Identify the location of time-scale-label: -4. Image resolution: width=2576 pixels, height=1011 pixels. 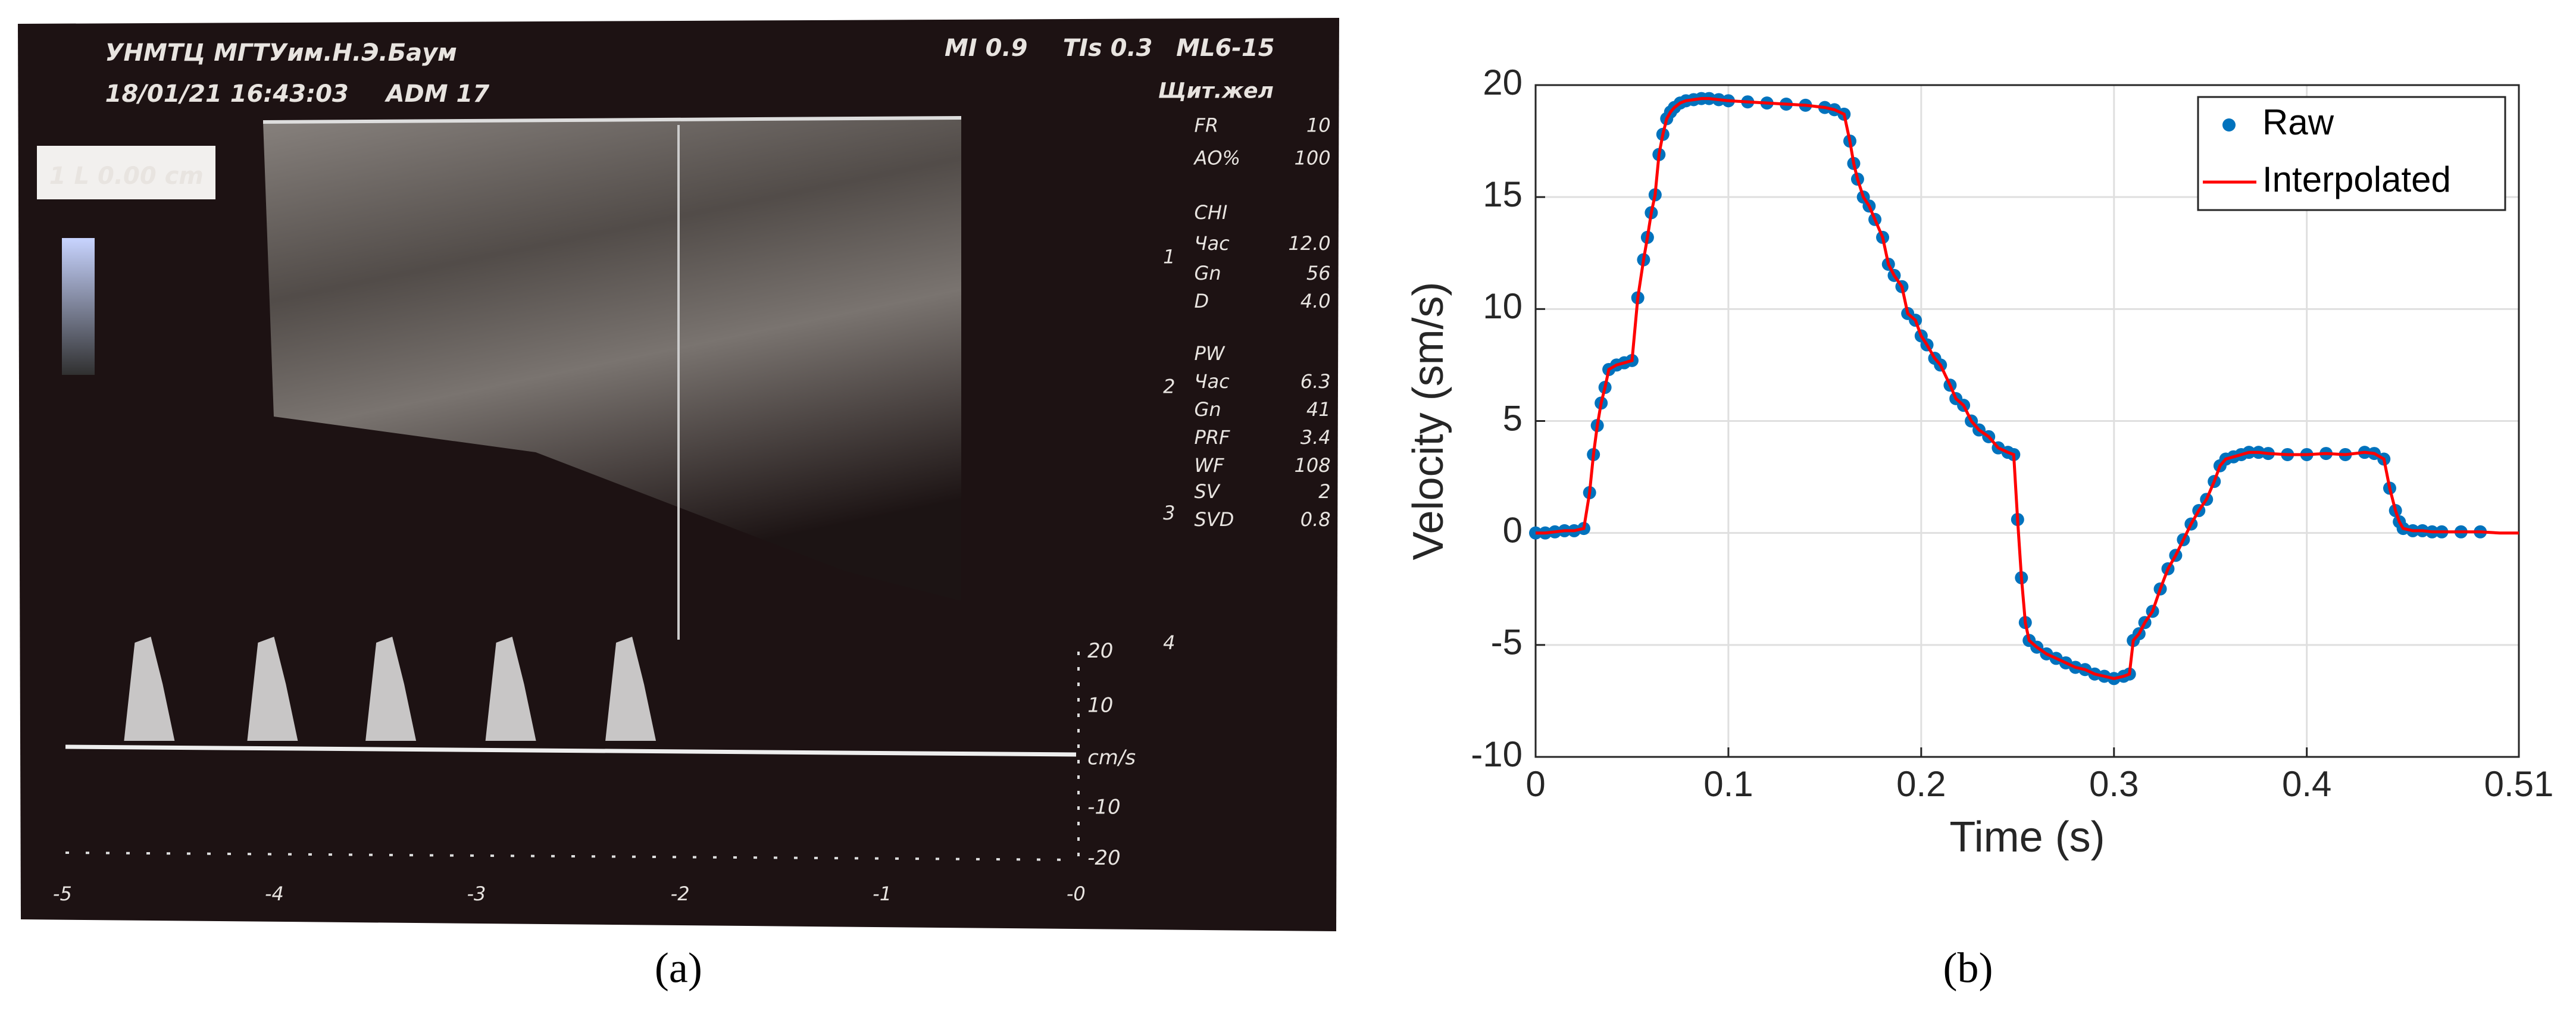
(274, 894).